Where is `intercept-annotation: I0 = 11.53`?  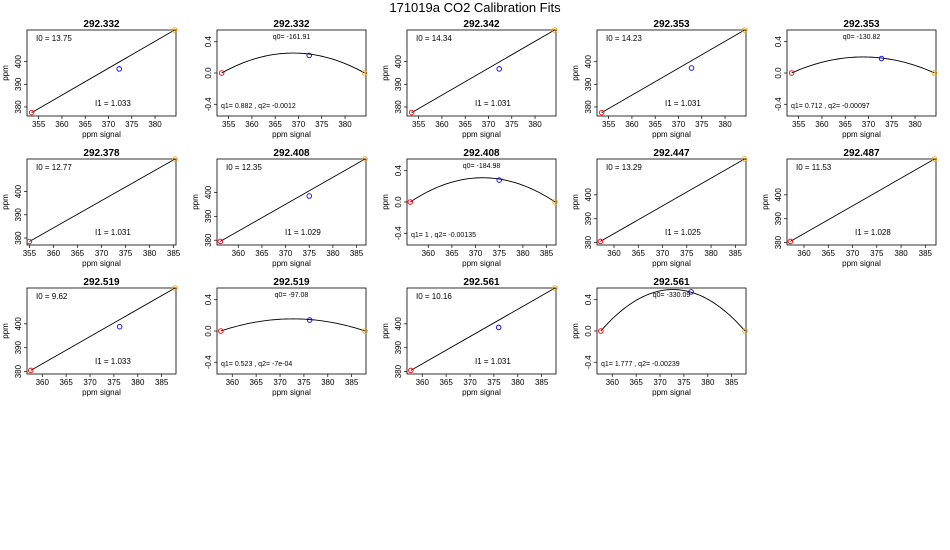 intercept-annotation: I0 = 11.53 is located at coordinates (814, 167).